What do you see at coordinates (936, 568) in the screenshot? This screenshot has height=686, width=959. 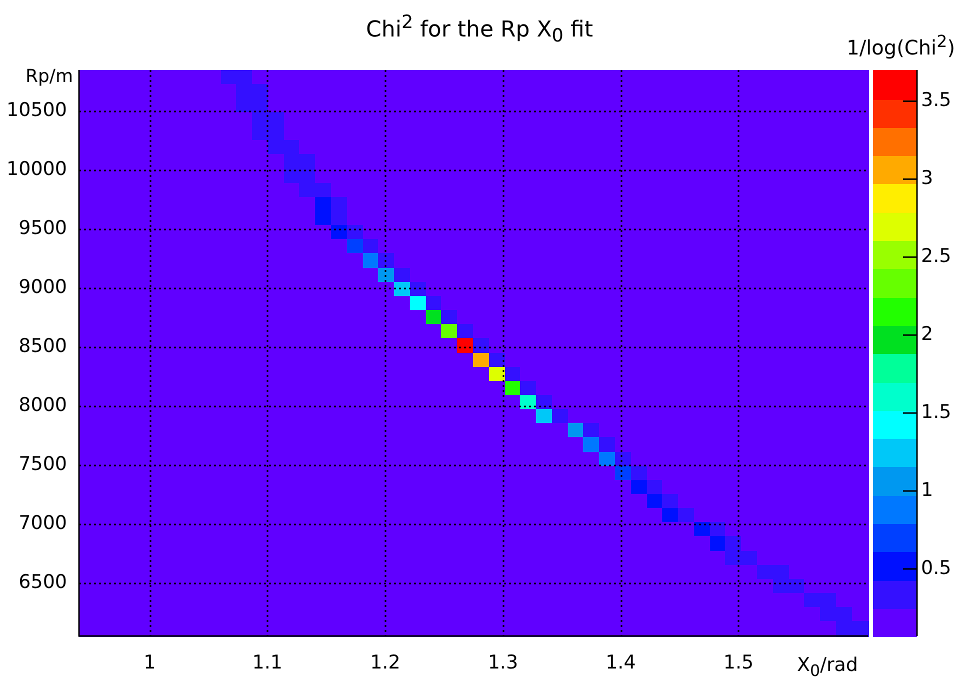 I see `color-bar-label: 0.5` at bounding box center [936, 568].